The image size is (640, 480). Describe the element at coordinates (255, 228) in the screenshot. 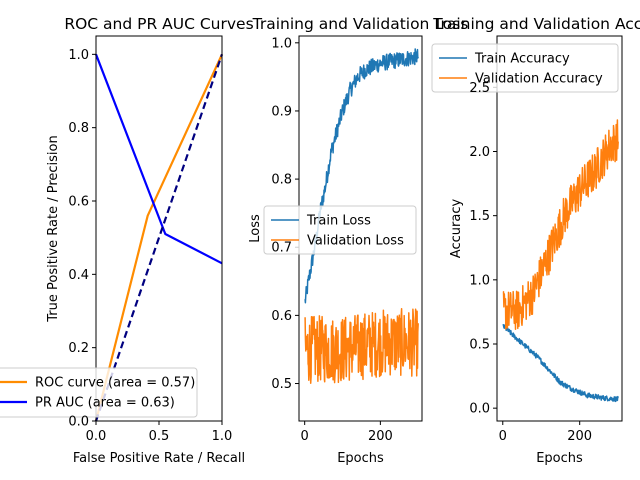

I see `y-axis-label: Loss` at that location.